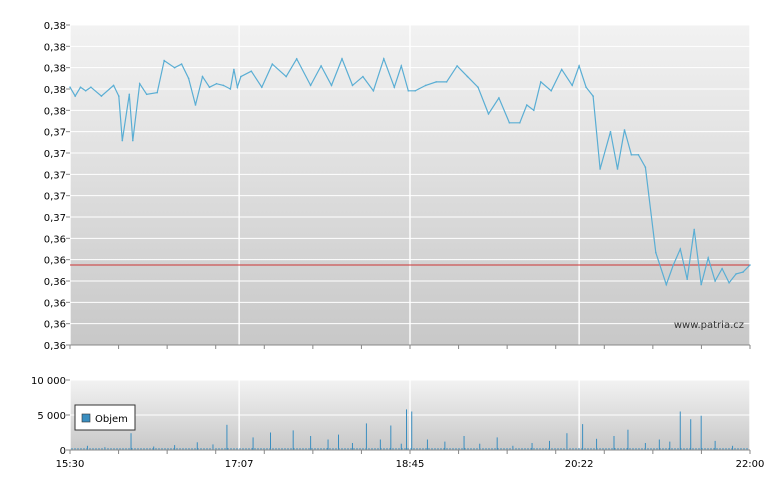 Image resolution: width=780 pixels, height=494 pixels. I want to click on volume-y-tick-label: 5 000, so click(51, 416).